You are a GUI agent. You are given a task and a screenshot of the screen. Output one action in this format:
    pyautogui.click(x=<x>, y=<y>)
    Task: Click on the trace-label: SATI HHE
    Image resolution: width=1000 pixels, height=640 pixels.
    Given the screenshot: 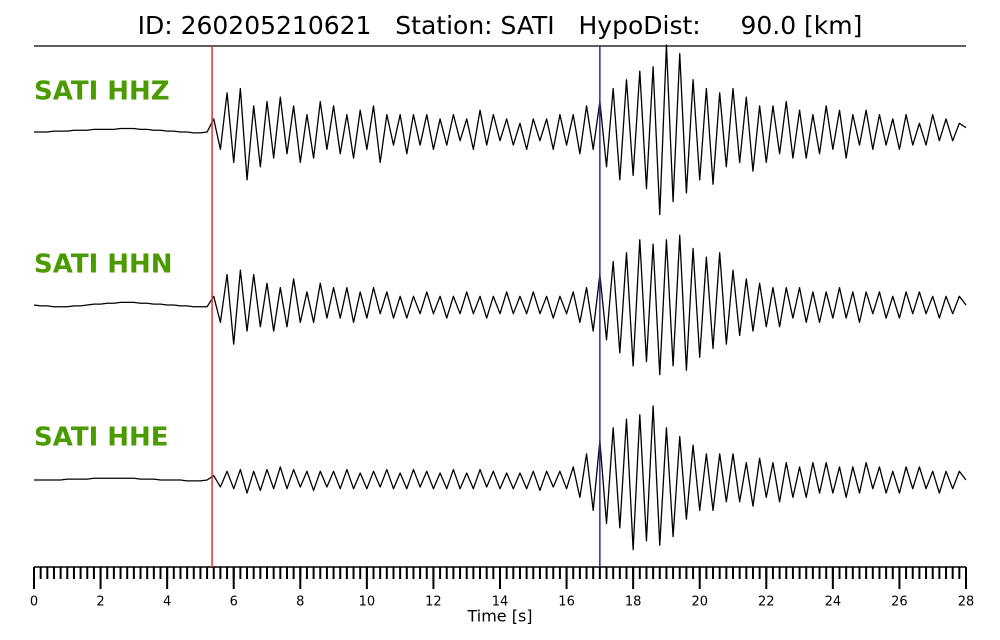 What is the action you would take?
    pyautogui.click(x=101, y=438)
    